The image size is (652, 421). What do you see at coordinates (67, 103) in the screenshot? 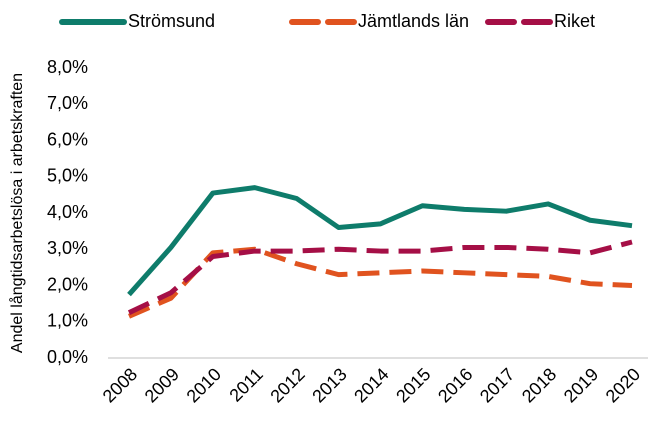
I see `y-tick-label: 7,0%` at bounding box center [67, 103].